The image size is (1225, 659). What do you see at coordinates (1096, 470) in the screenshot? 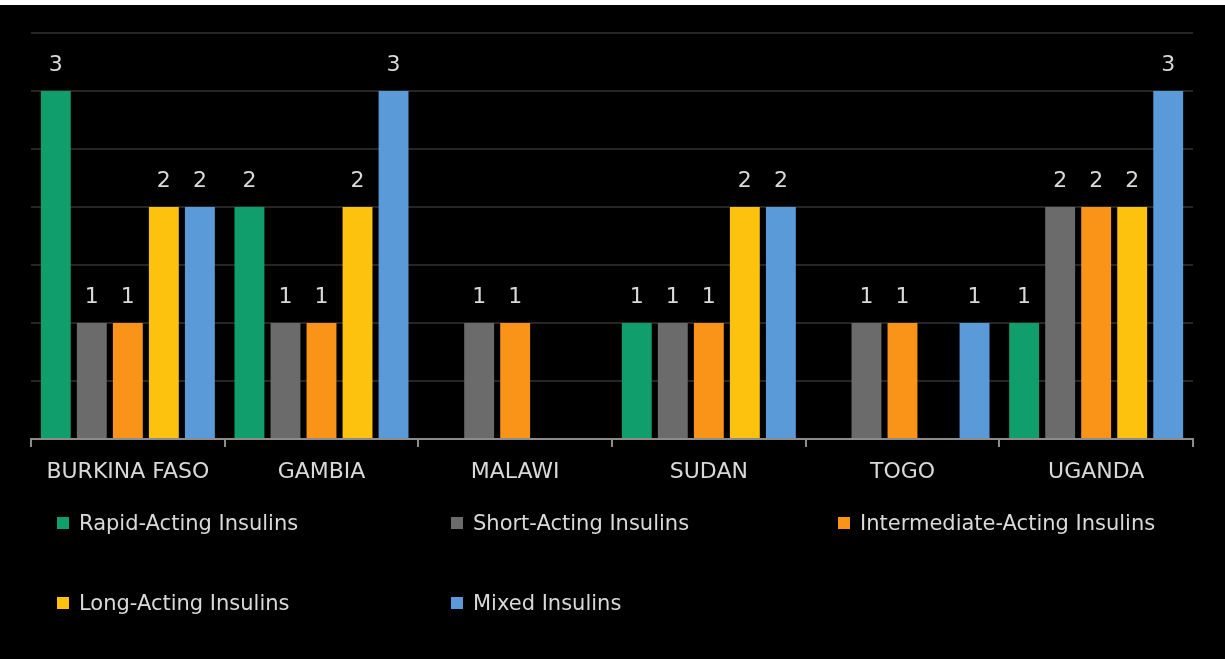
I see `x-tick-label: UGANDA` at bounding box center [1096, 470].